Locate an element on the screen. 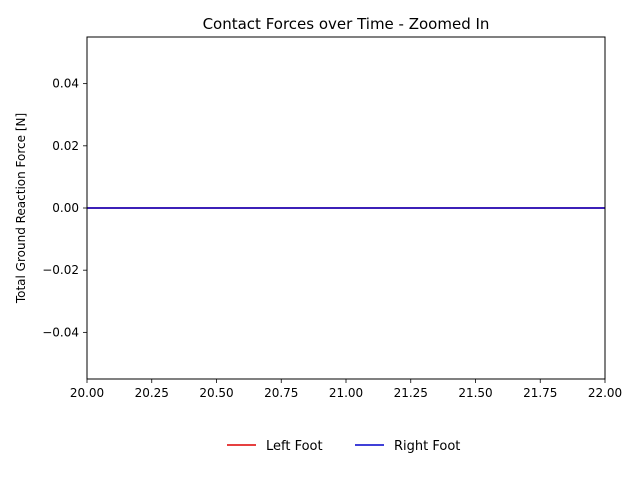 The width and height of the screenshot is (640, 480). x-tick-label: 21.00 is located at coordinates (346, 393).